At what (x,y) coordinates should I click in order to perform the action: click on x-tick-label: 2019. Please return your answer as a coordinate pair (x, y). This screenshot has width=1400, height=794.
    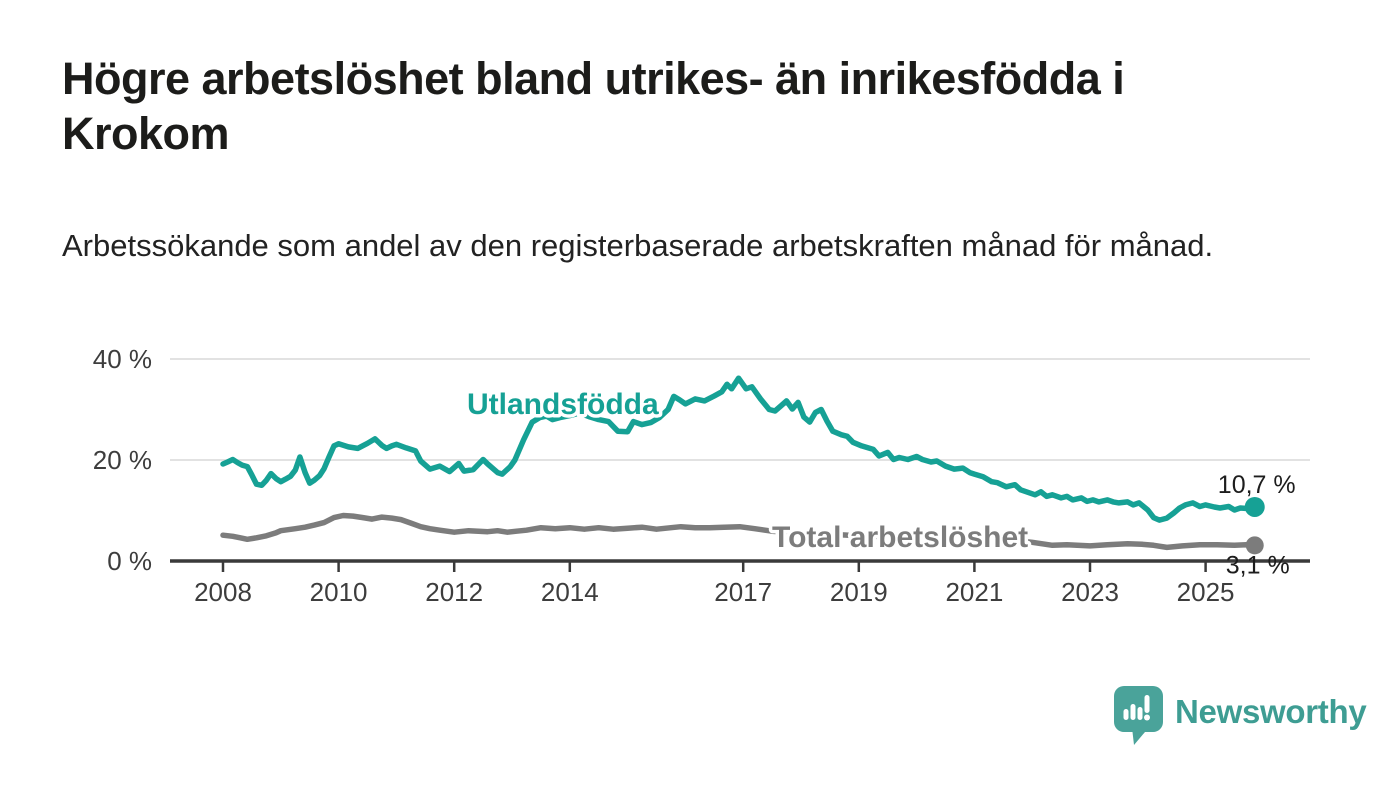
    Looking at the image, I should click on (859, 592).